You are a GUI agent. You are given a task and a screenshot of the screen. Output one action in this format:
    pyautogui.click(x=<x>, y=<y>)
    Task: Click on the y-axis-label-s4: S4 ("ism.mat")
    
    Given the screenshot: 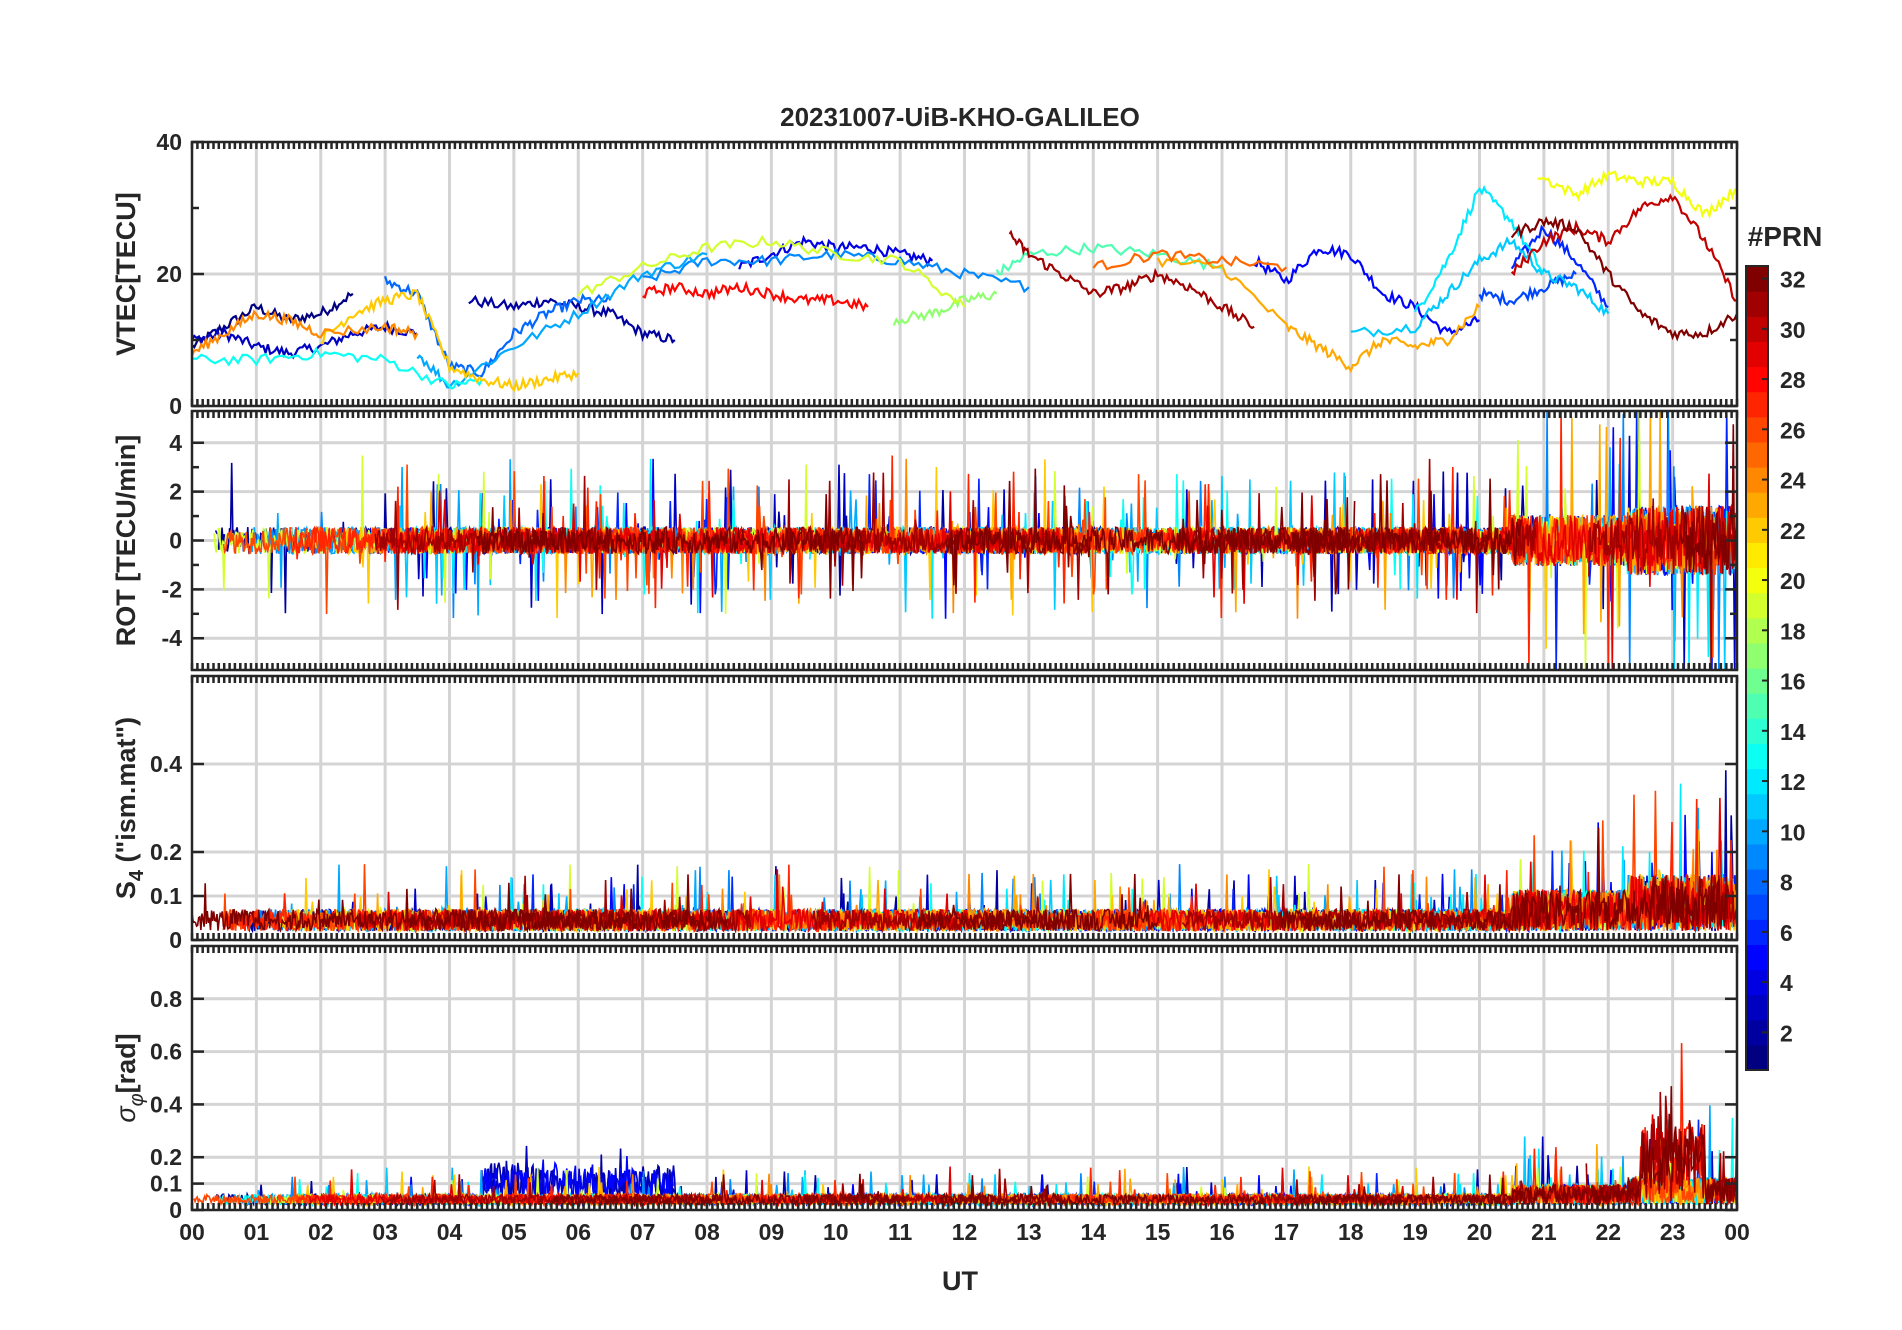 What is the action you would take?
    pyautogui.click(x=129, y=808)
    